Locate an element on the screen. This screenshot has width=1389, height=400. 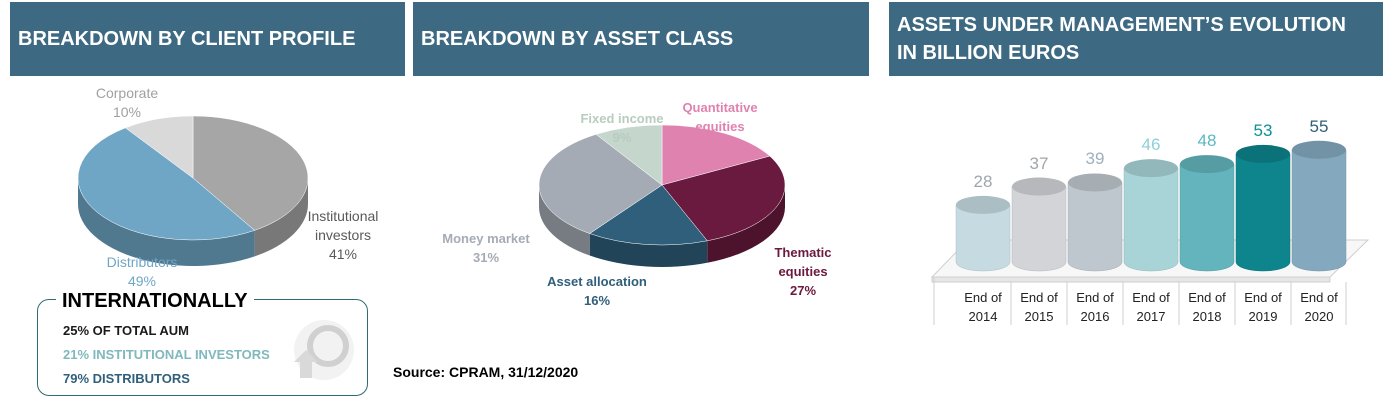
pie-label: Fixed income 9% is located at coordinates (622, 128).